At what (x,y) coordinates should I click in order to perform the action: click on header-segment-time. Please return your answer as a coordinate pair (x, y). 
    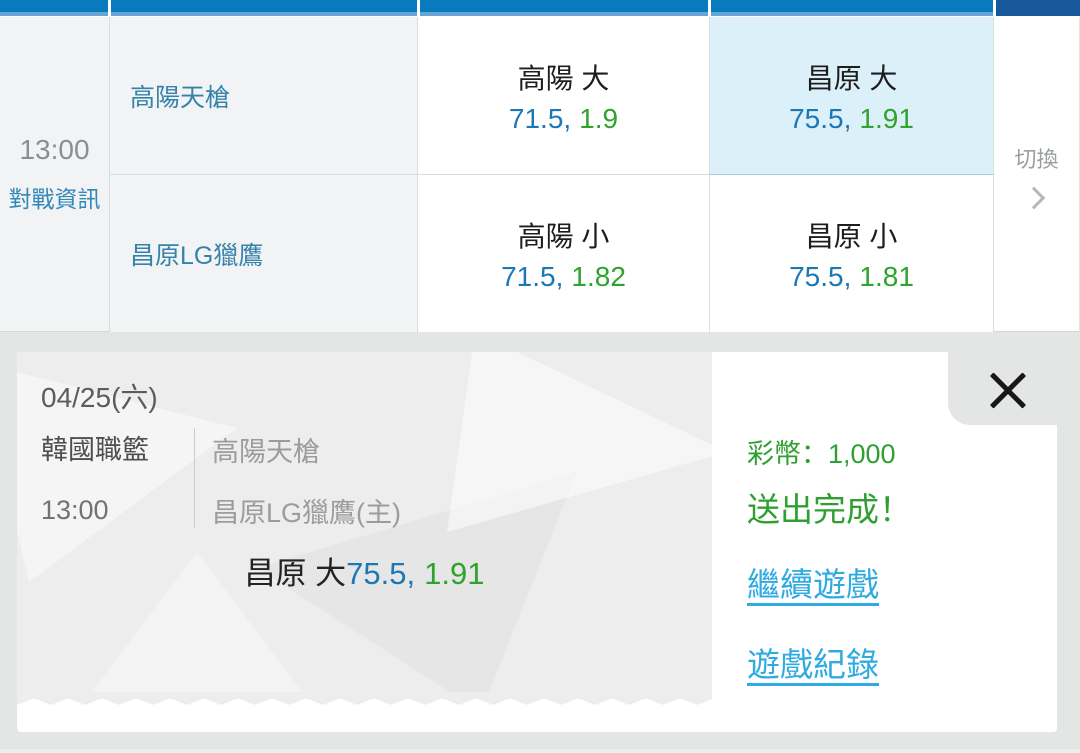
    Looking at the image, I should click on (54, 8).